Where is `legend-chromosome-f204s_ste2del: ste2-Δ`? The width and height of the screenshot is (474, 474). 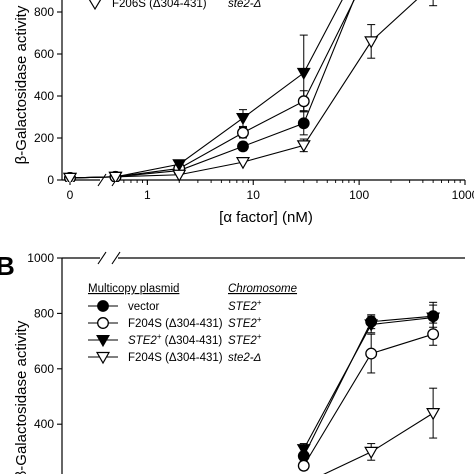
legend-chromosome-f204s_ste2del: ste2-Δ is located at coordinates (244, 358).